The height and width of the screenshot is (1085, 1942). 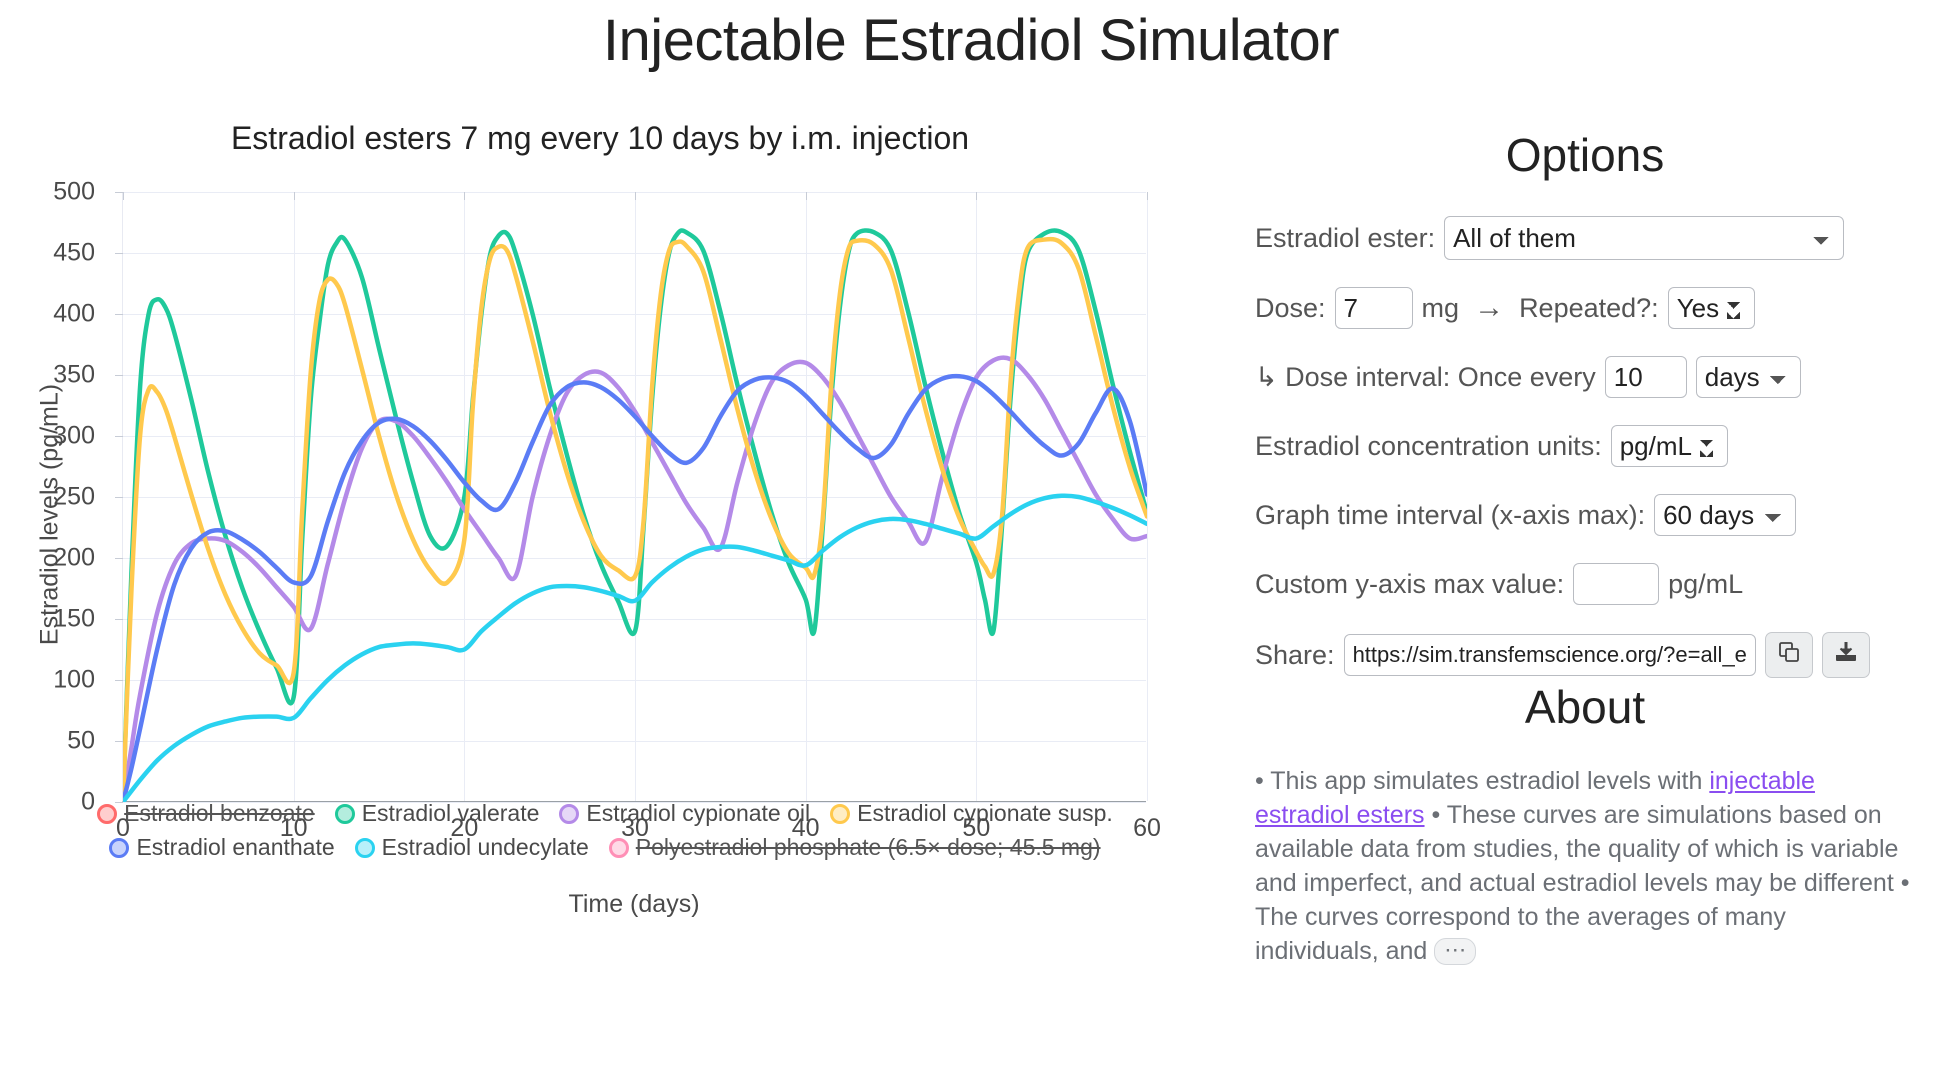 I want to click on dose-label: Dose:, so click(x=1290, y=307).